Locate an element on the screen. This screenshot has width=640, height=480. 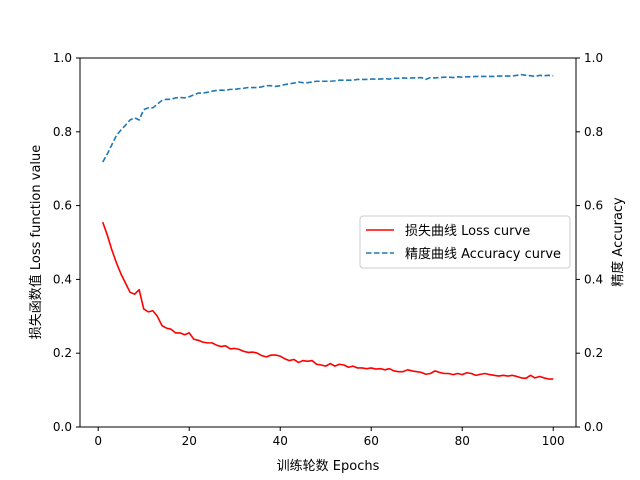
x-axis-label: 训练轮数 Epochs is located at coordinates (328, 466).